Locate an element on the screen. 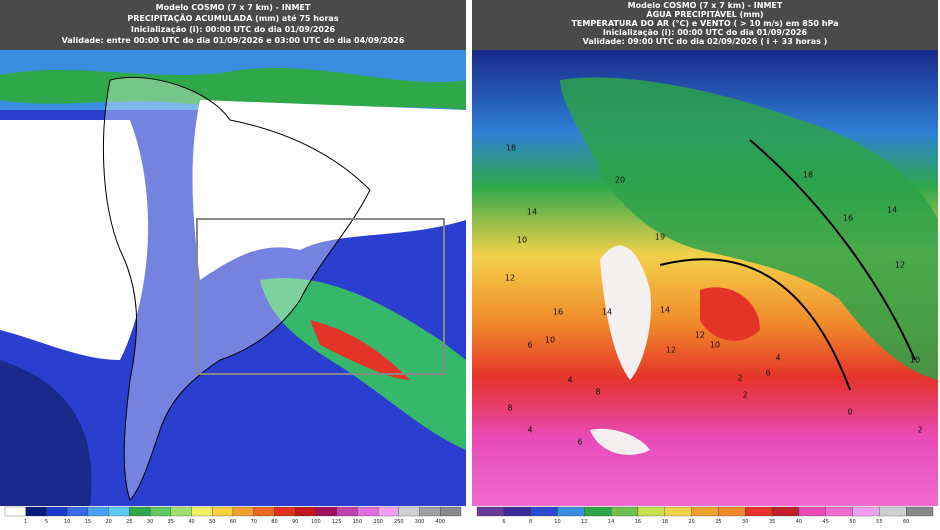 This screenshot has width=940, height=530. contour-label: 20 is located at coordinates (620, 180).